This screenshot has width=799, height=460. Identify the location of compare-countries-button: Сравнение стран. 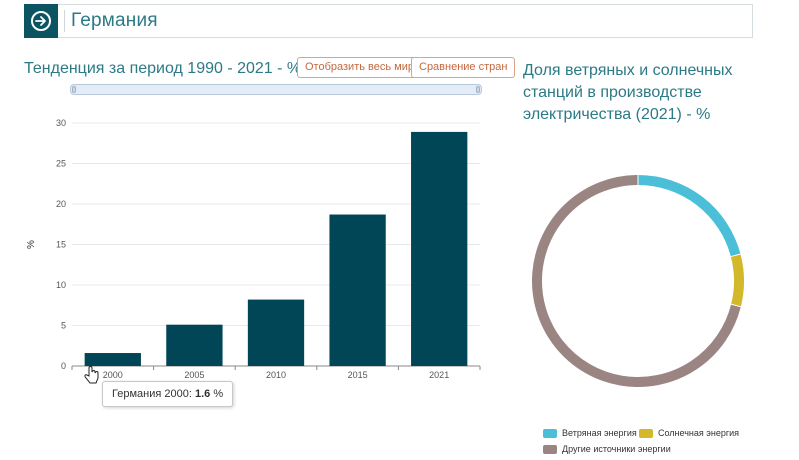
(463, 67).